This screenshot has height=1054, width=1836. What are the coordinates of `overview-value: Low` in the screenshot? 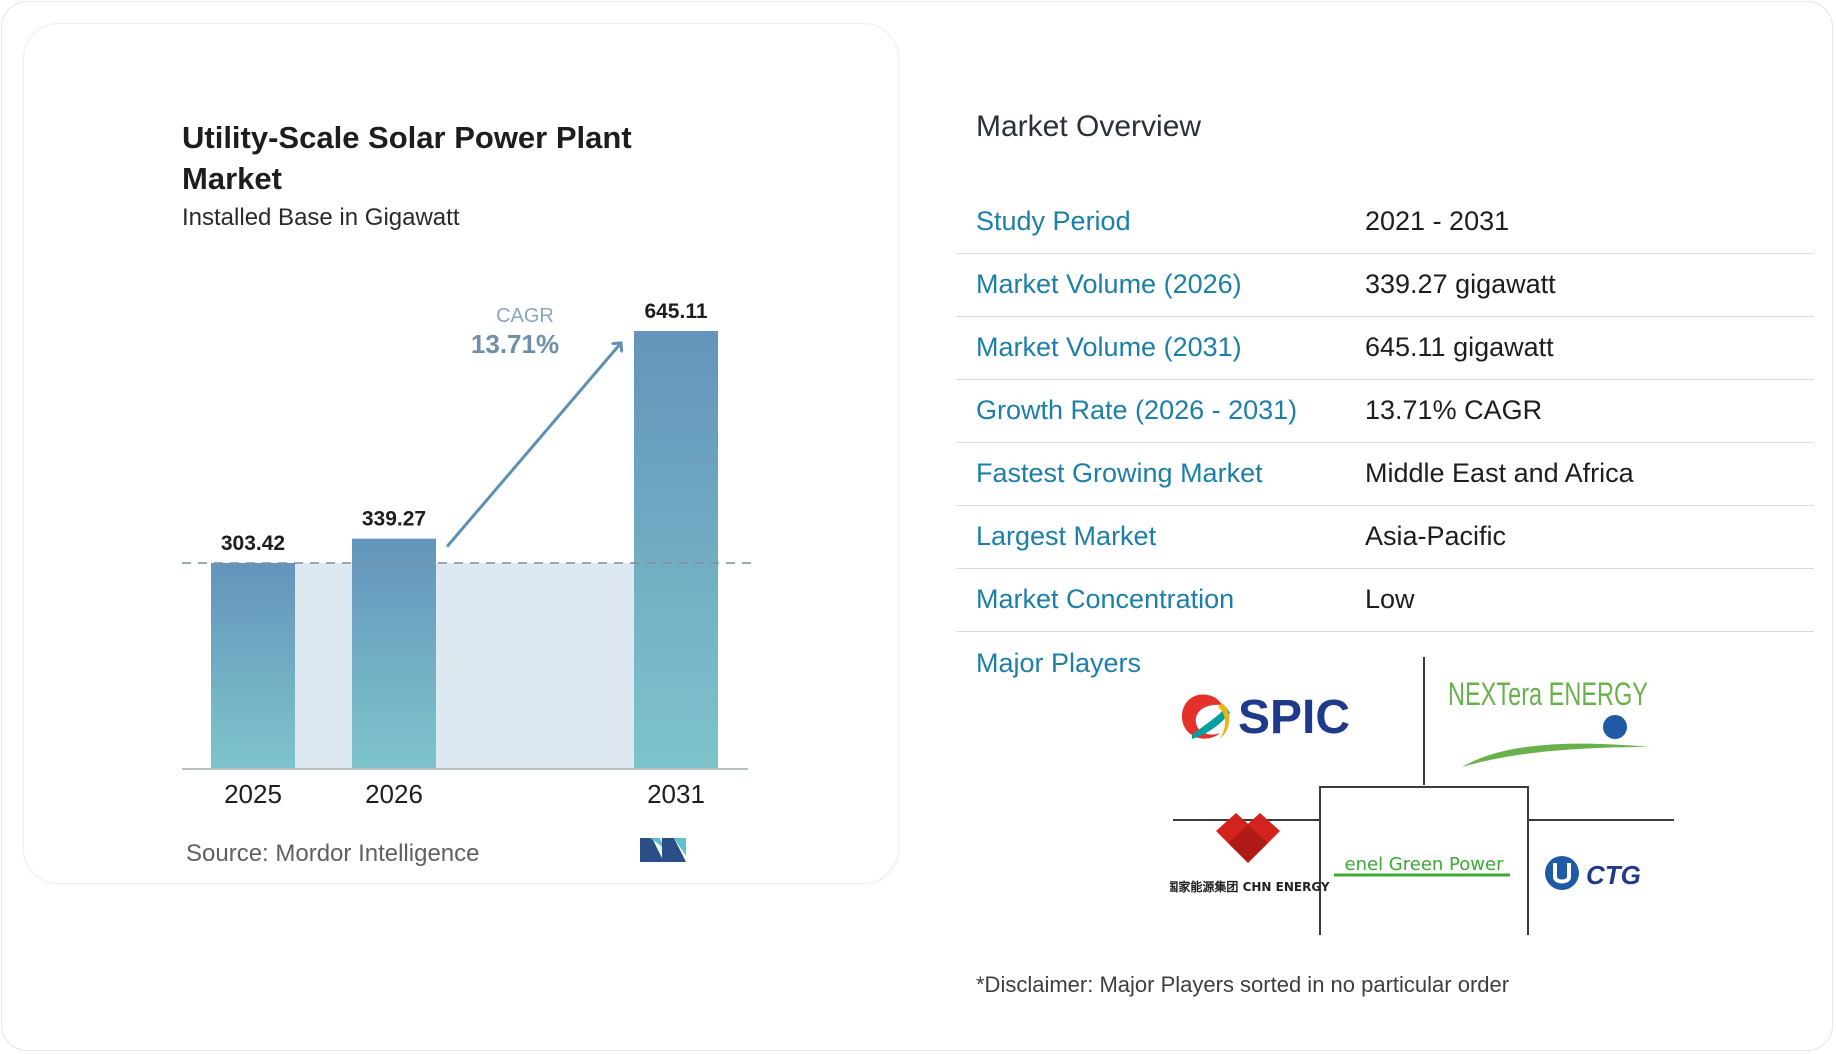 It's located at (1390, 599).